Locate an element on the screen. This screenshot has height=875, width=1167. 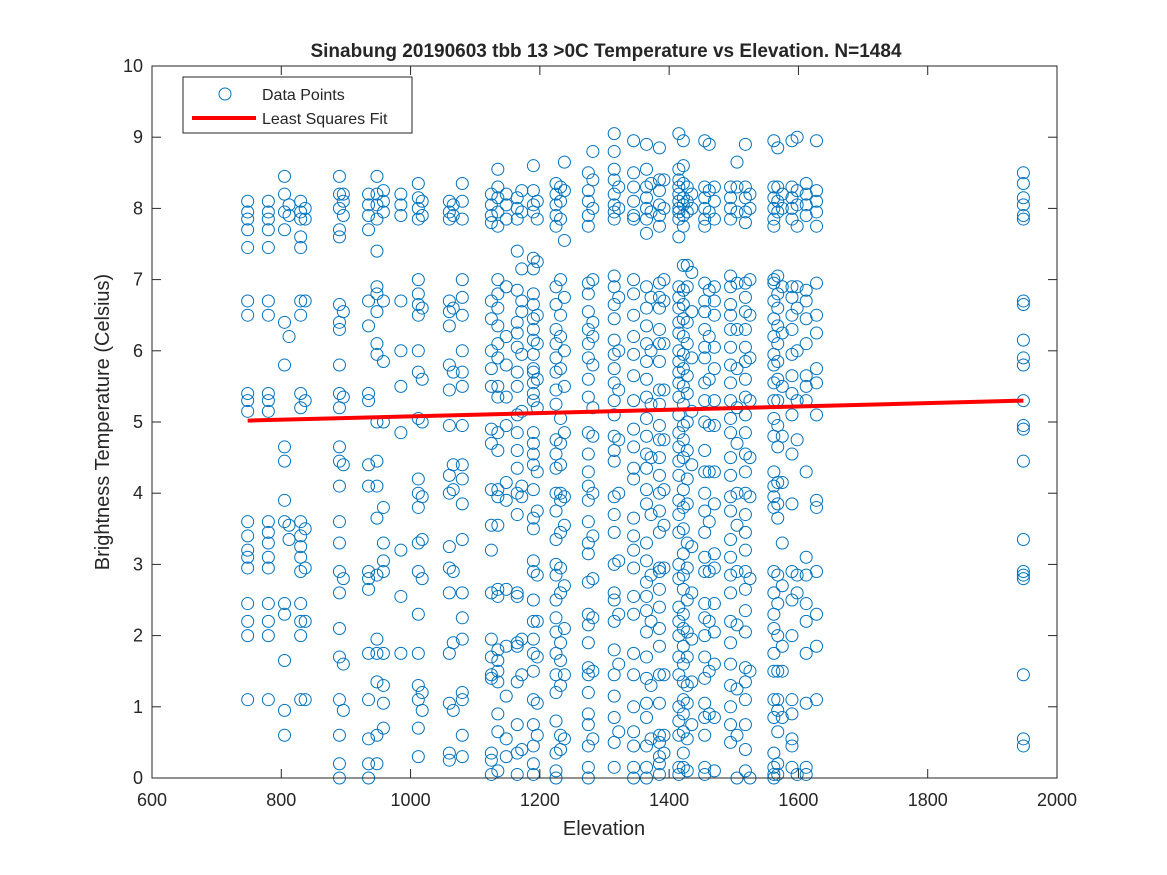
least-squares-fit-line is located at coordinates (635, 410).